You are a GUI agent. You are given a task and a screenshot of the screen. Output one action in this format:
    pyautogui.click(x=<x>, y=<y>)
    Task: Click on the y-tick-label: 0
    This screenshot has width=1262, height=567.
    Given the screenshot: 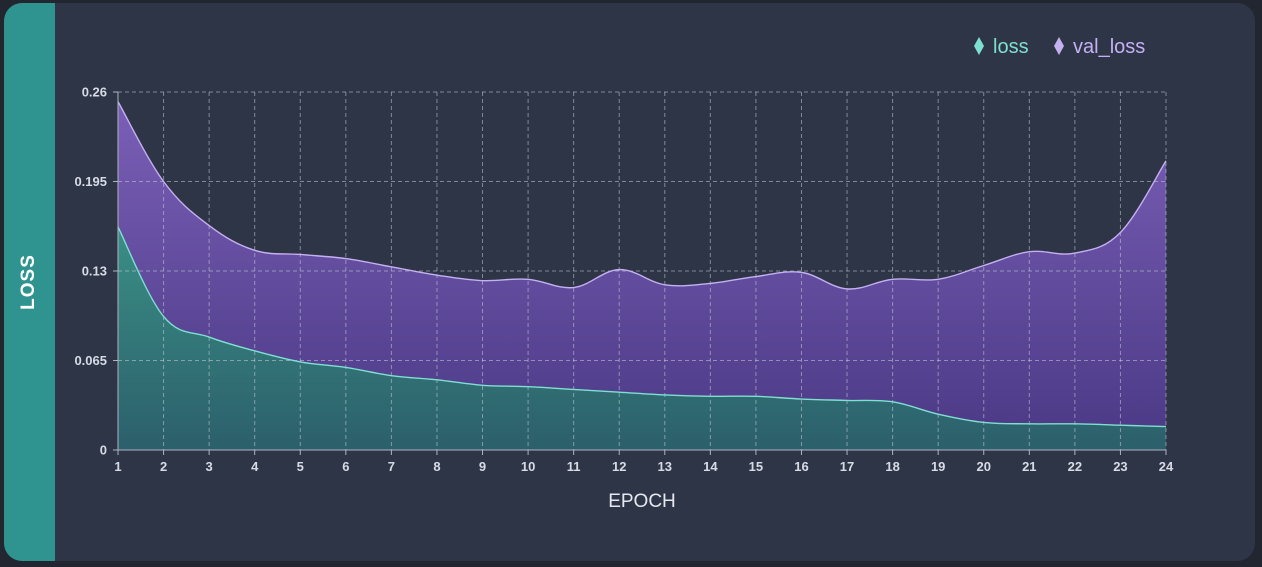 What is the action you would take?
    pyautogui.click(x=103, y=450)
    